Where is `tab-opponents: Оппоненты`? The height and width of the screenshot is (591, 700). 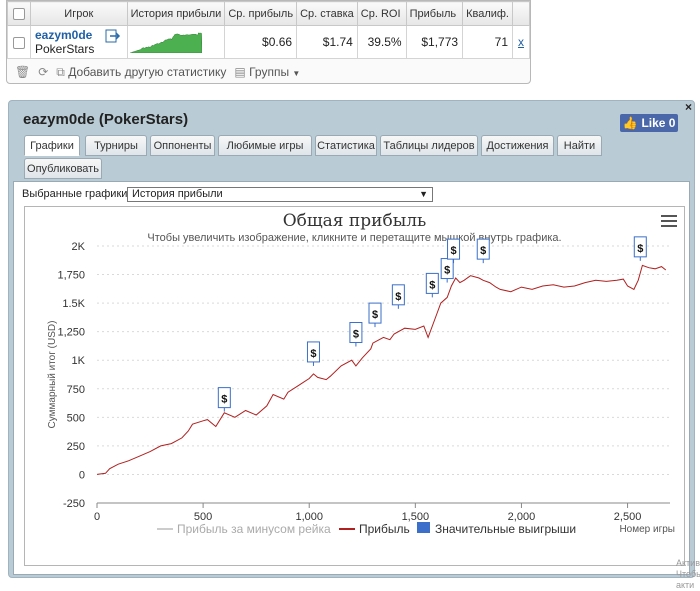
tab-opponents: Оппоненты is located at coordinates (182, 145).